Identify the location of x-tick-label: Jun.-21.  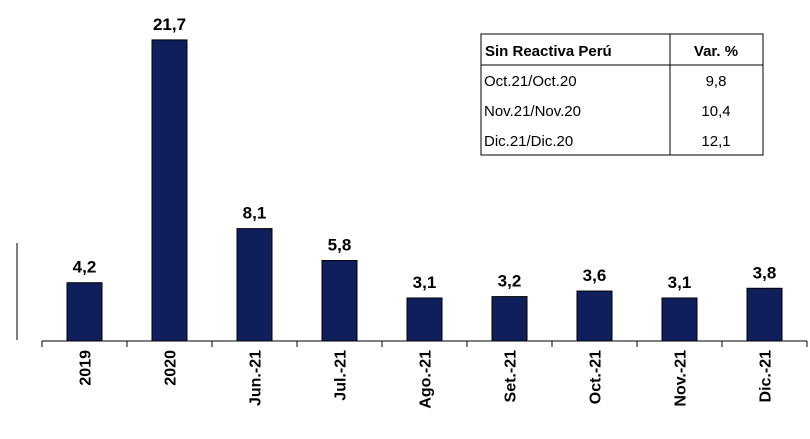
(256, 378).